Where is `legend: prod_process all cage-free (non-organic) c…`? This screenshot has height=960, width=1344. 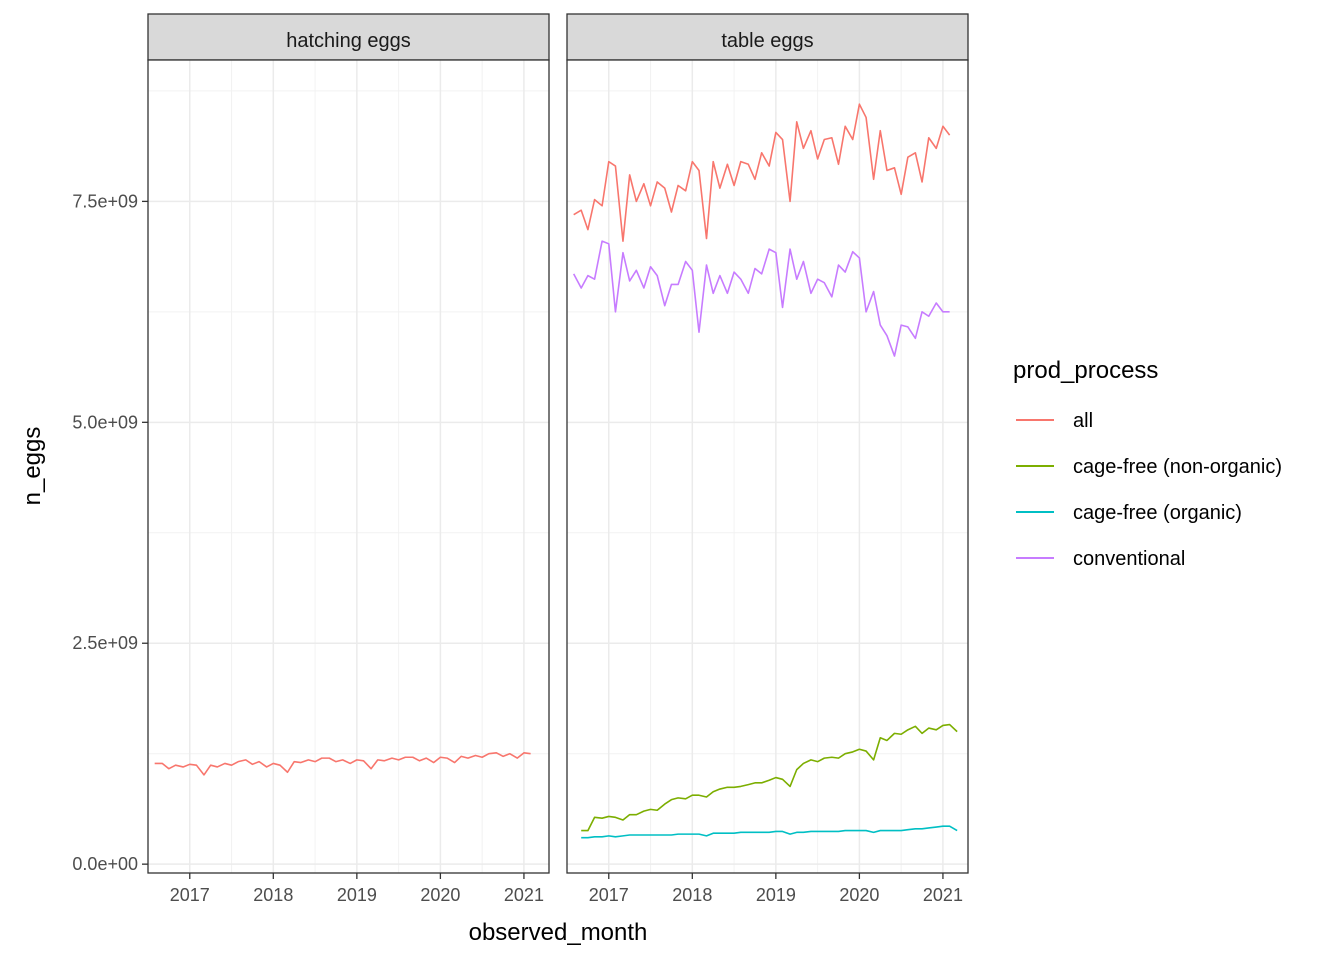 legend: prod_process all cage-free (non-organic) c… is located at coordinates (1147, 463).